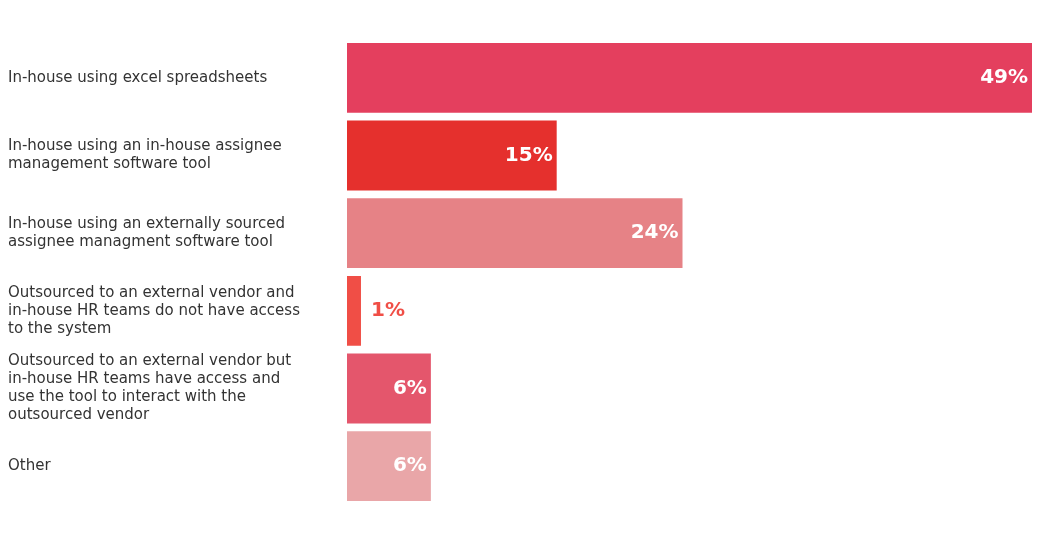 Image resolution: width=1042 pixels, height=544 pixels. What do you see at coordinates (154, 309) in the screenshot?
I see `y-tick-label: Outsourced to an external vendor and in-house HR teams do not have access to the system` at bounding box center [154, 309].